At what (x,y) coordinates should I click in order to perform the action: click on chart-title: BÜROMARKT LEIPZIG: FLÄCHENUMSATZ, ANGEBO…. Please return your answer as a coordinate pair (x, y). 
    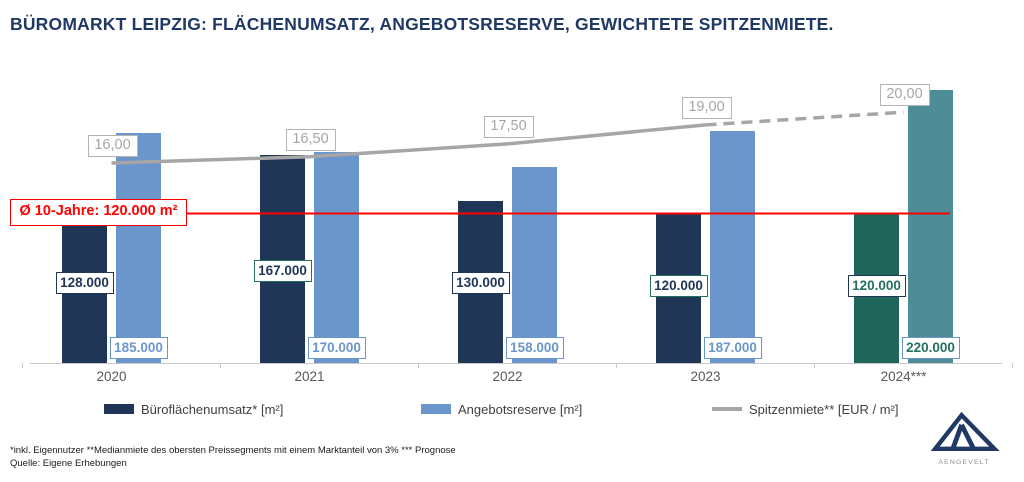
    Looking at the image, I should click on (422, 24).